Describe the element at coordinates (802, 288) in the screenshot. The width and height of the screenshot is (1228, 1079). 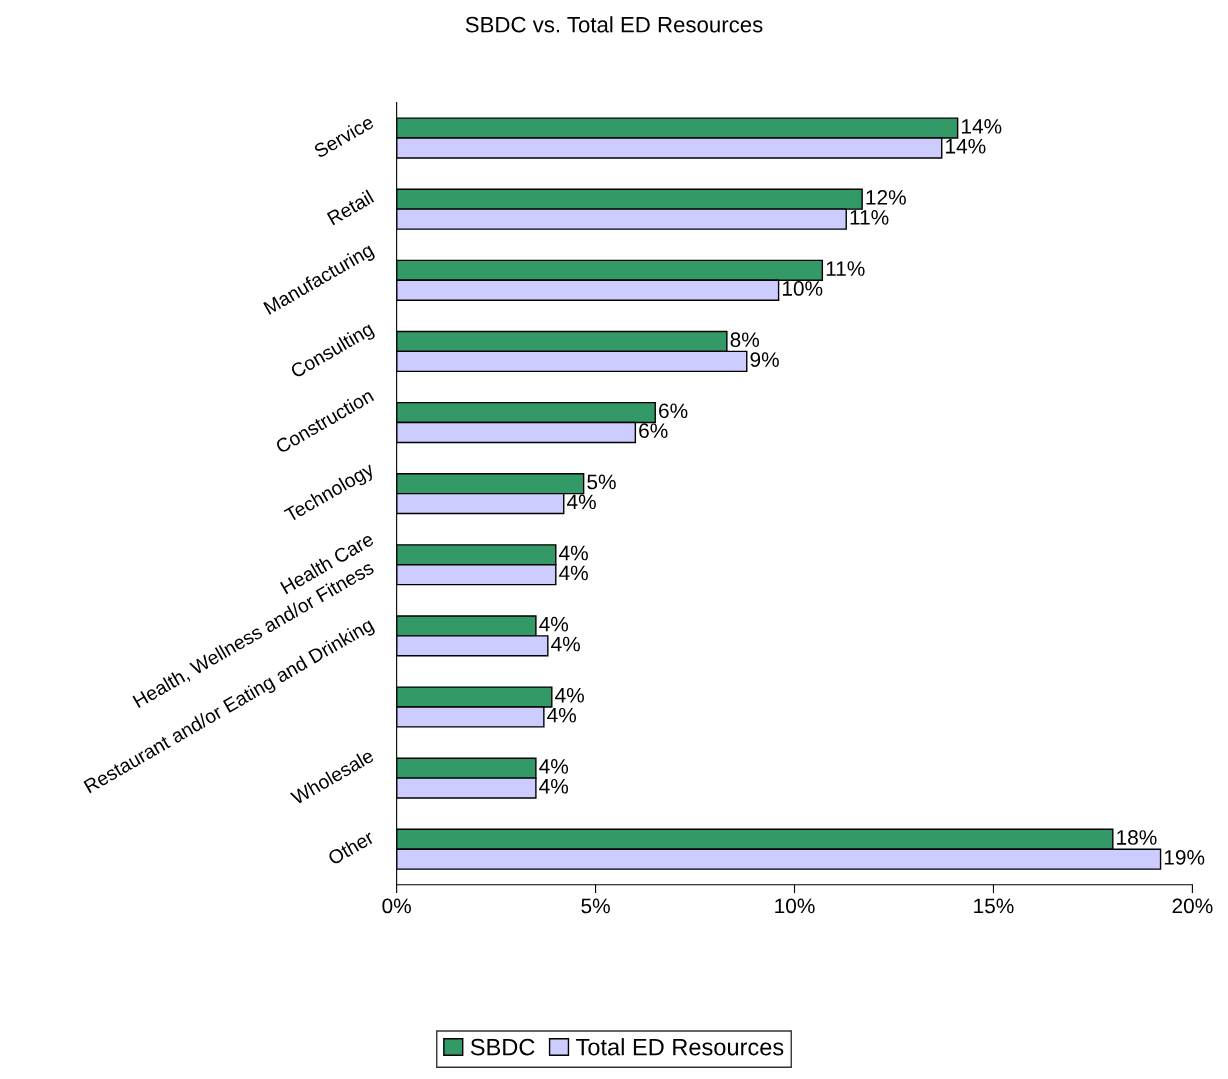
I see `data-label: 10%` at that location.